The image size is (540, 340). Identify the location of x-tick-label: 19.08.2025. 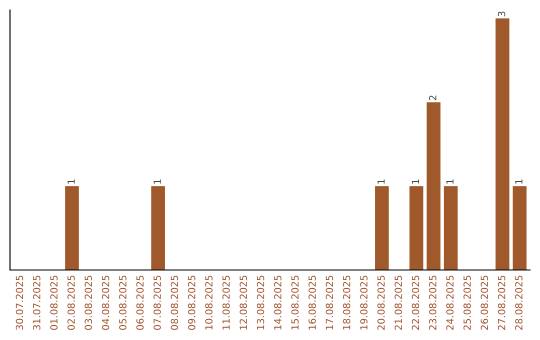
(364, 303).